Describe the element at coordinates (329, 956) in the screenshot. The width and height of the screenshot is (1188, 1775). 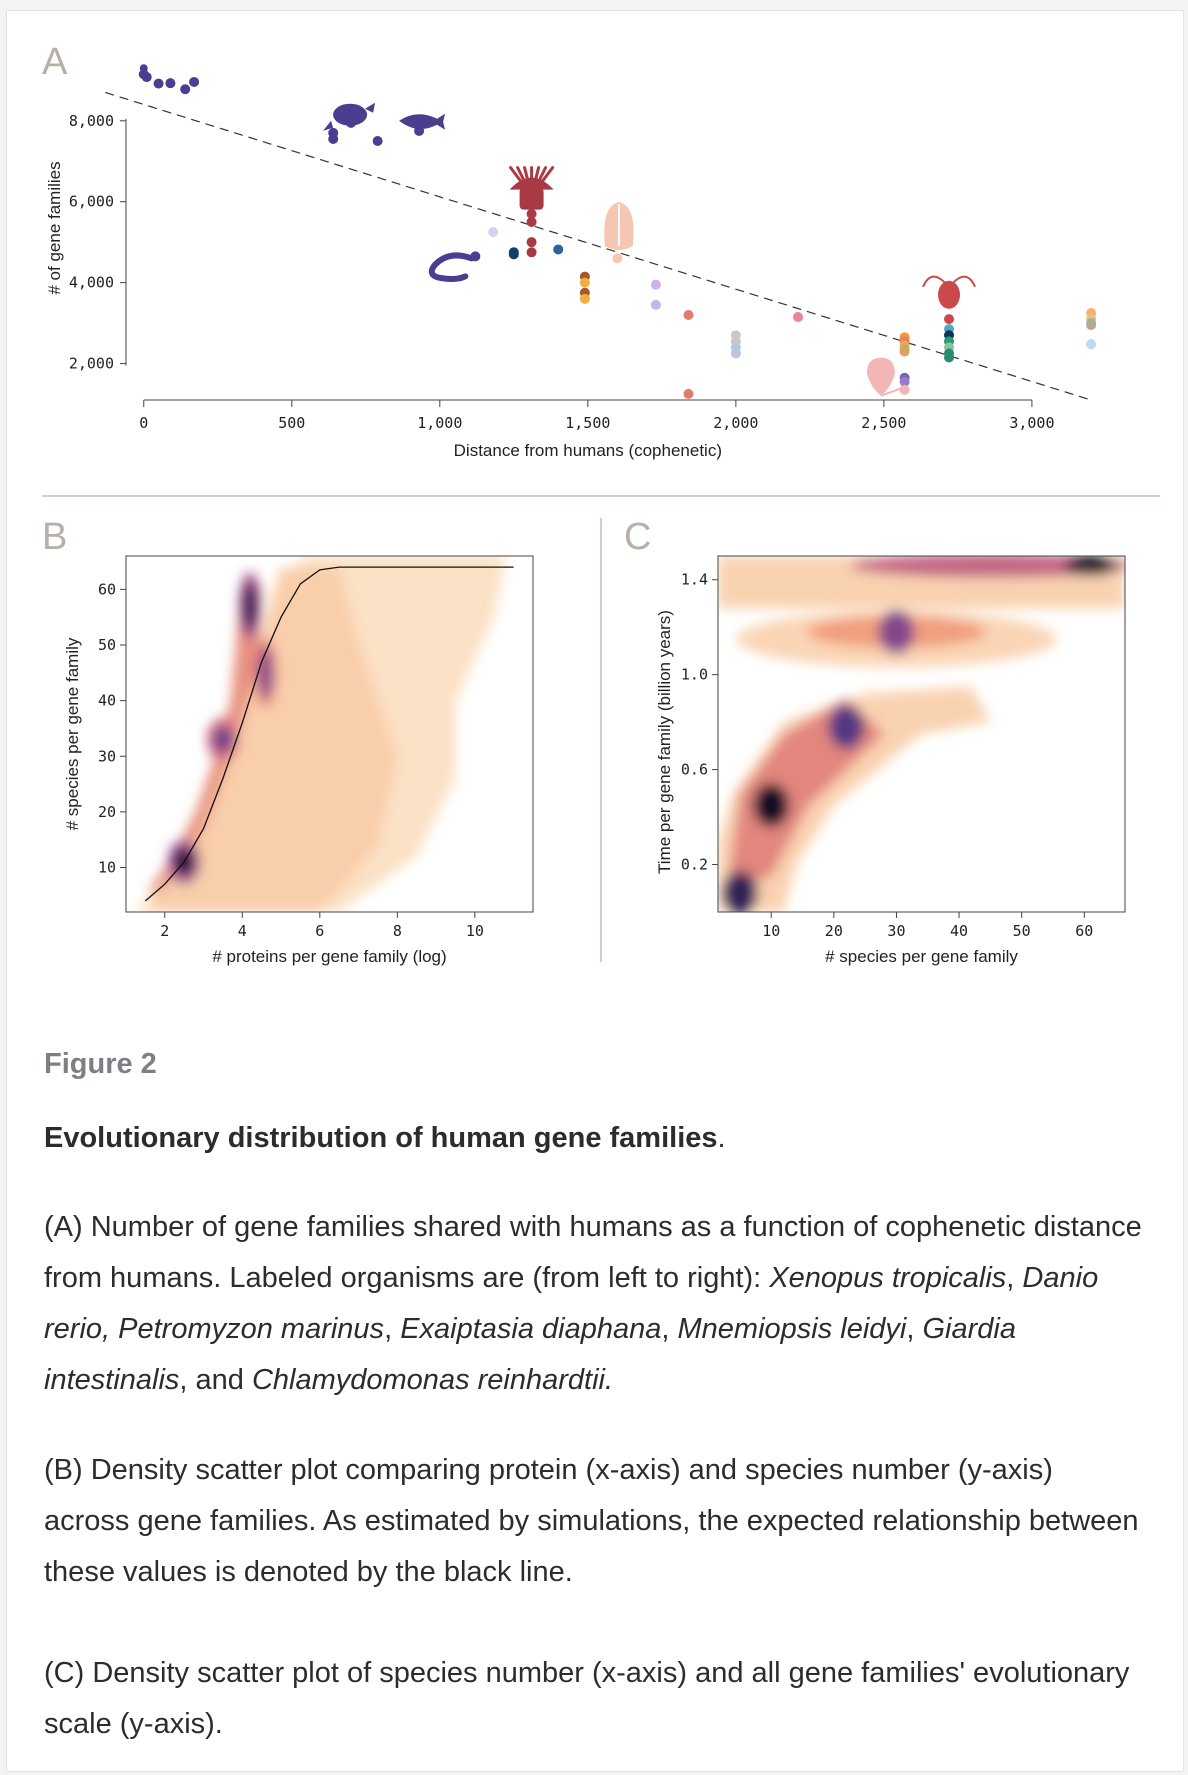
I see `x-axis-label: # proteins per gene family (log)` at that location.